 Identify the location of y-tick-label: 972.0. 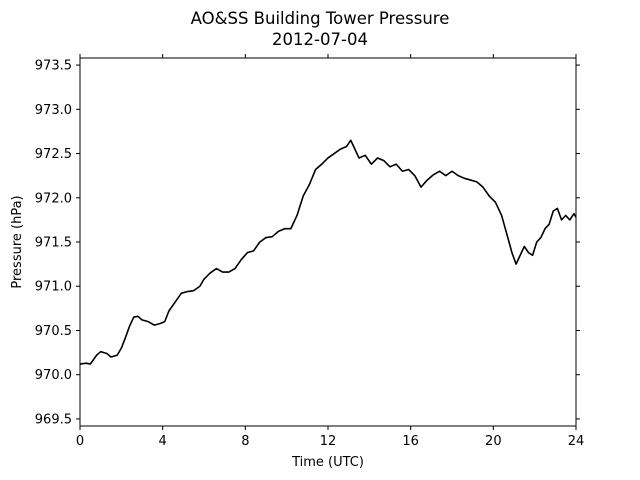
(53, 198).